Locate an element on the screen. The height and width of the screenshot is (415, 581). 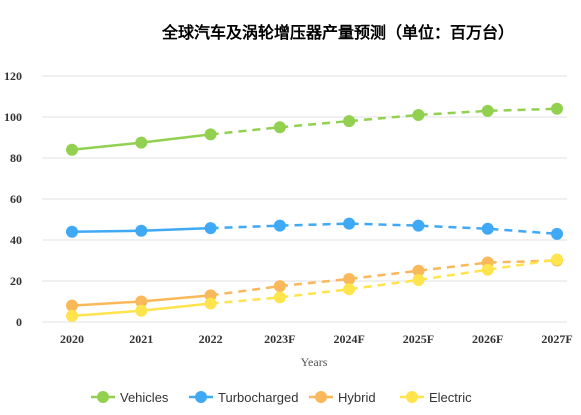
x-tick-label: 2025F is located at coordinates (418, 339).